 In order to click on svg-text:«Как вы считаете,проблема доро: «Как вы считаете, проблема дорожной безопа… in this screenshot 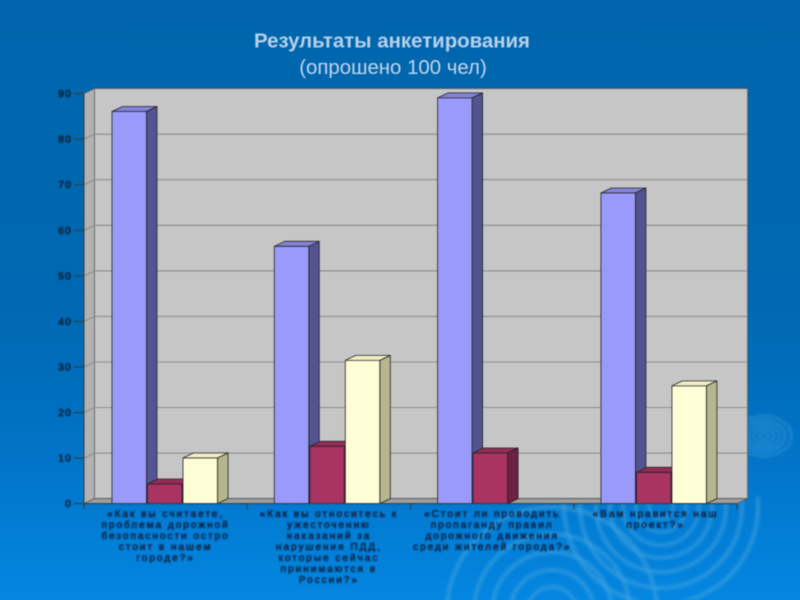, I will do `click(165, 536)`.